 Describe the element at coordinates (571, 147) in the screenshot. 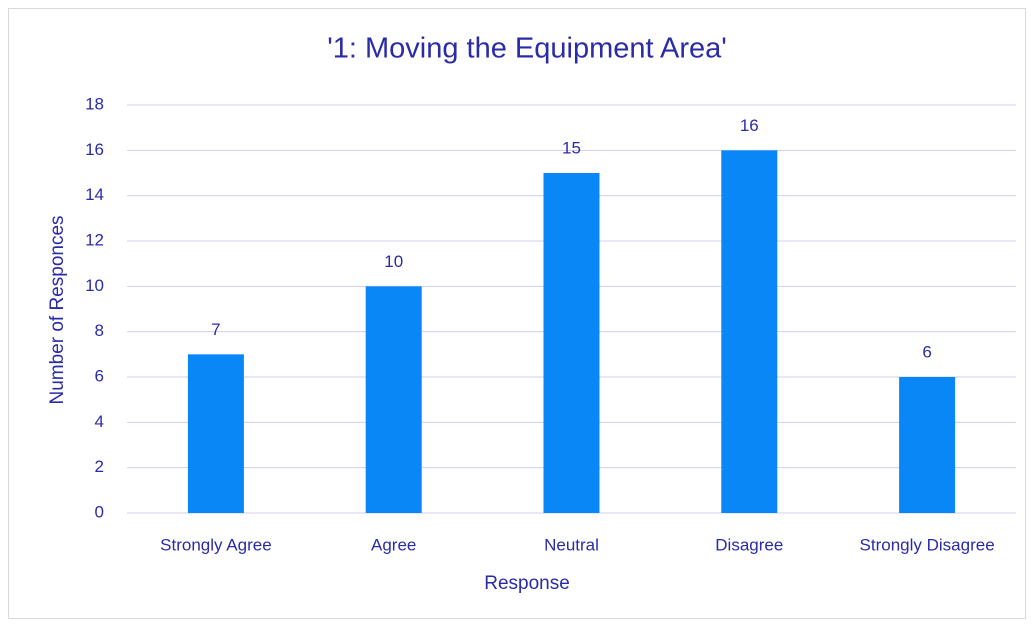

I see `data-label: 15` at that location.